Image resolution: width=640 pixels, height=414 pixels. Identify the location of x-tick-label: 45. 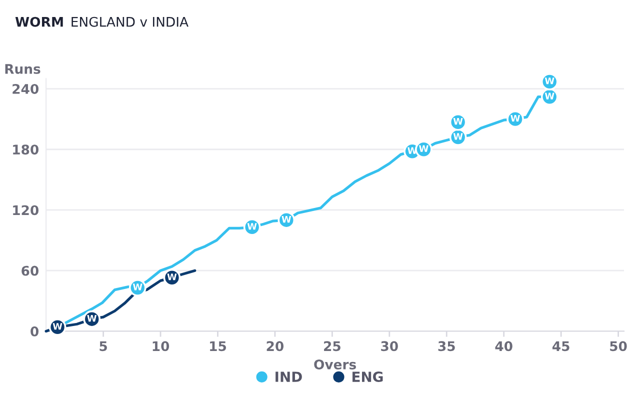
(561, 346).